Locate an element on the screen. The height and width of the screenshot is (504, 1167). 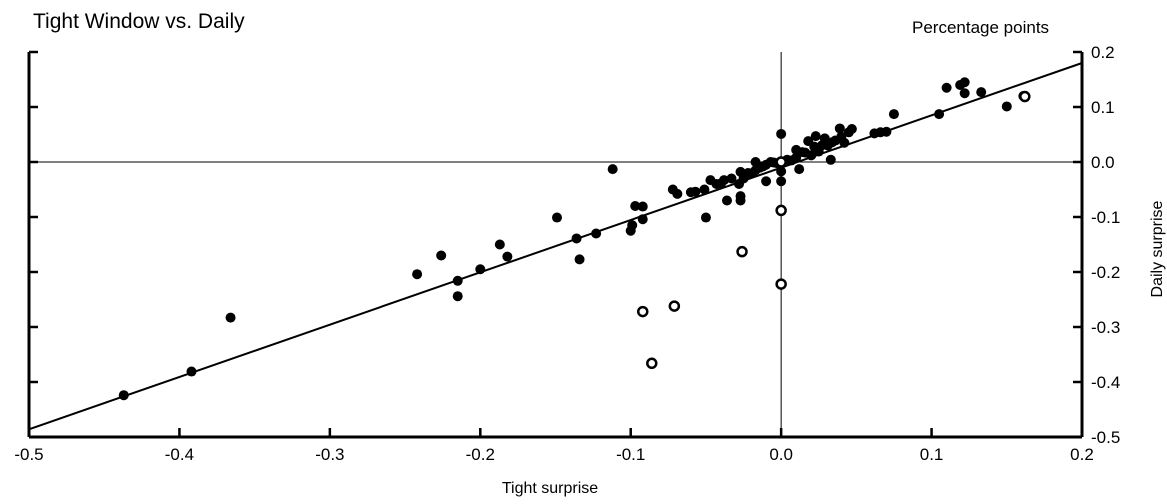
x-axis-label: Tight surprise is located at coordinates (550, 488).